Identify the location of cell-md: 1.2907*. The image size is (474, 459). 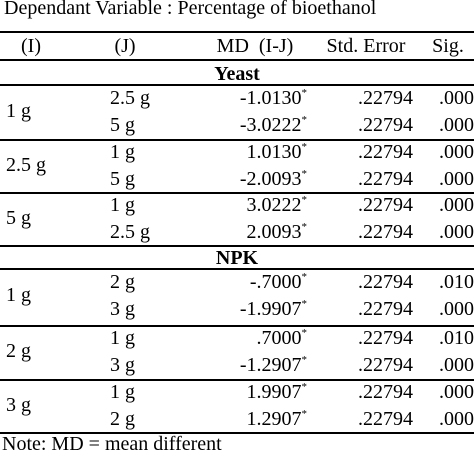
(244, 419).